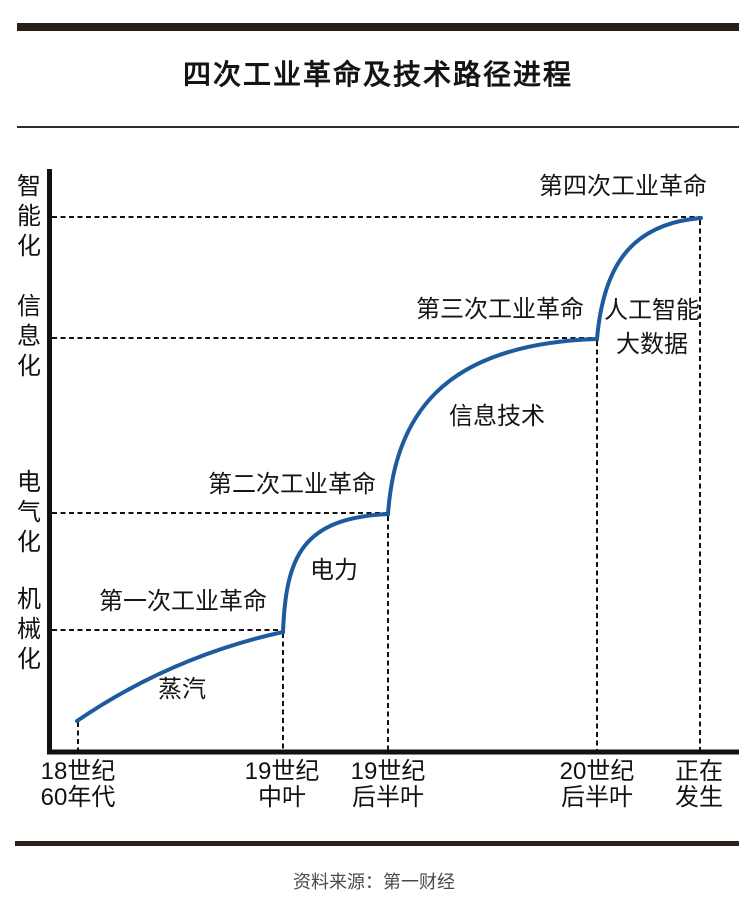 The width and height of the screenshot is (756, 910). Describe the element at coordinates (497, 416) in the screenshot. I see `annotation-technology-it: 信息技术` at that location.